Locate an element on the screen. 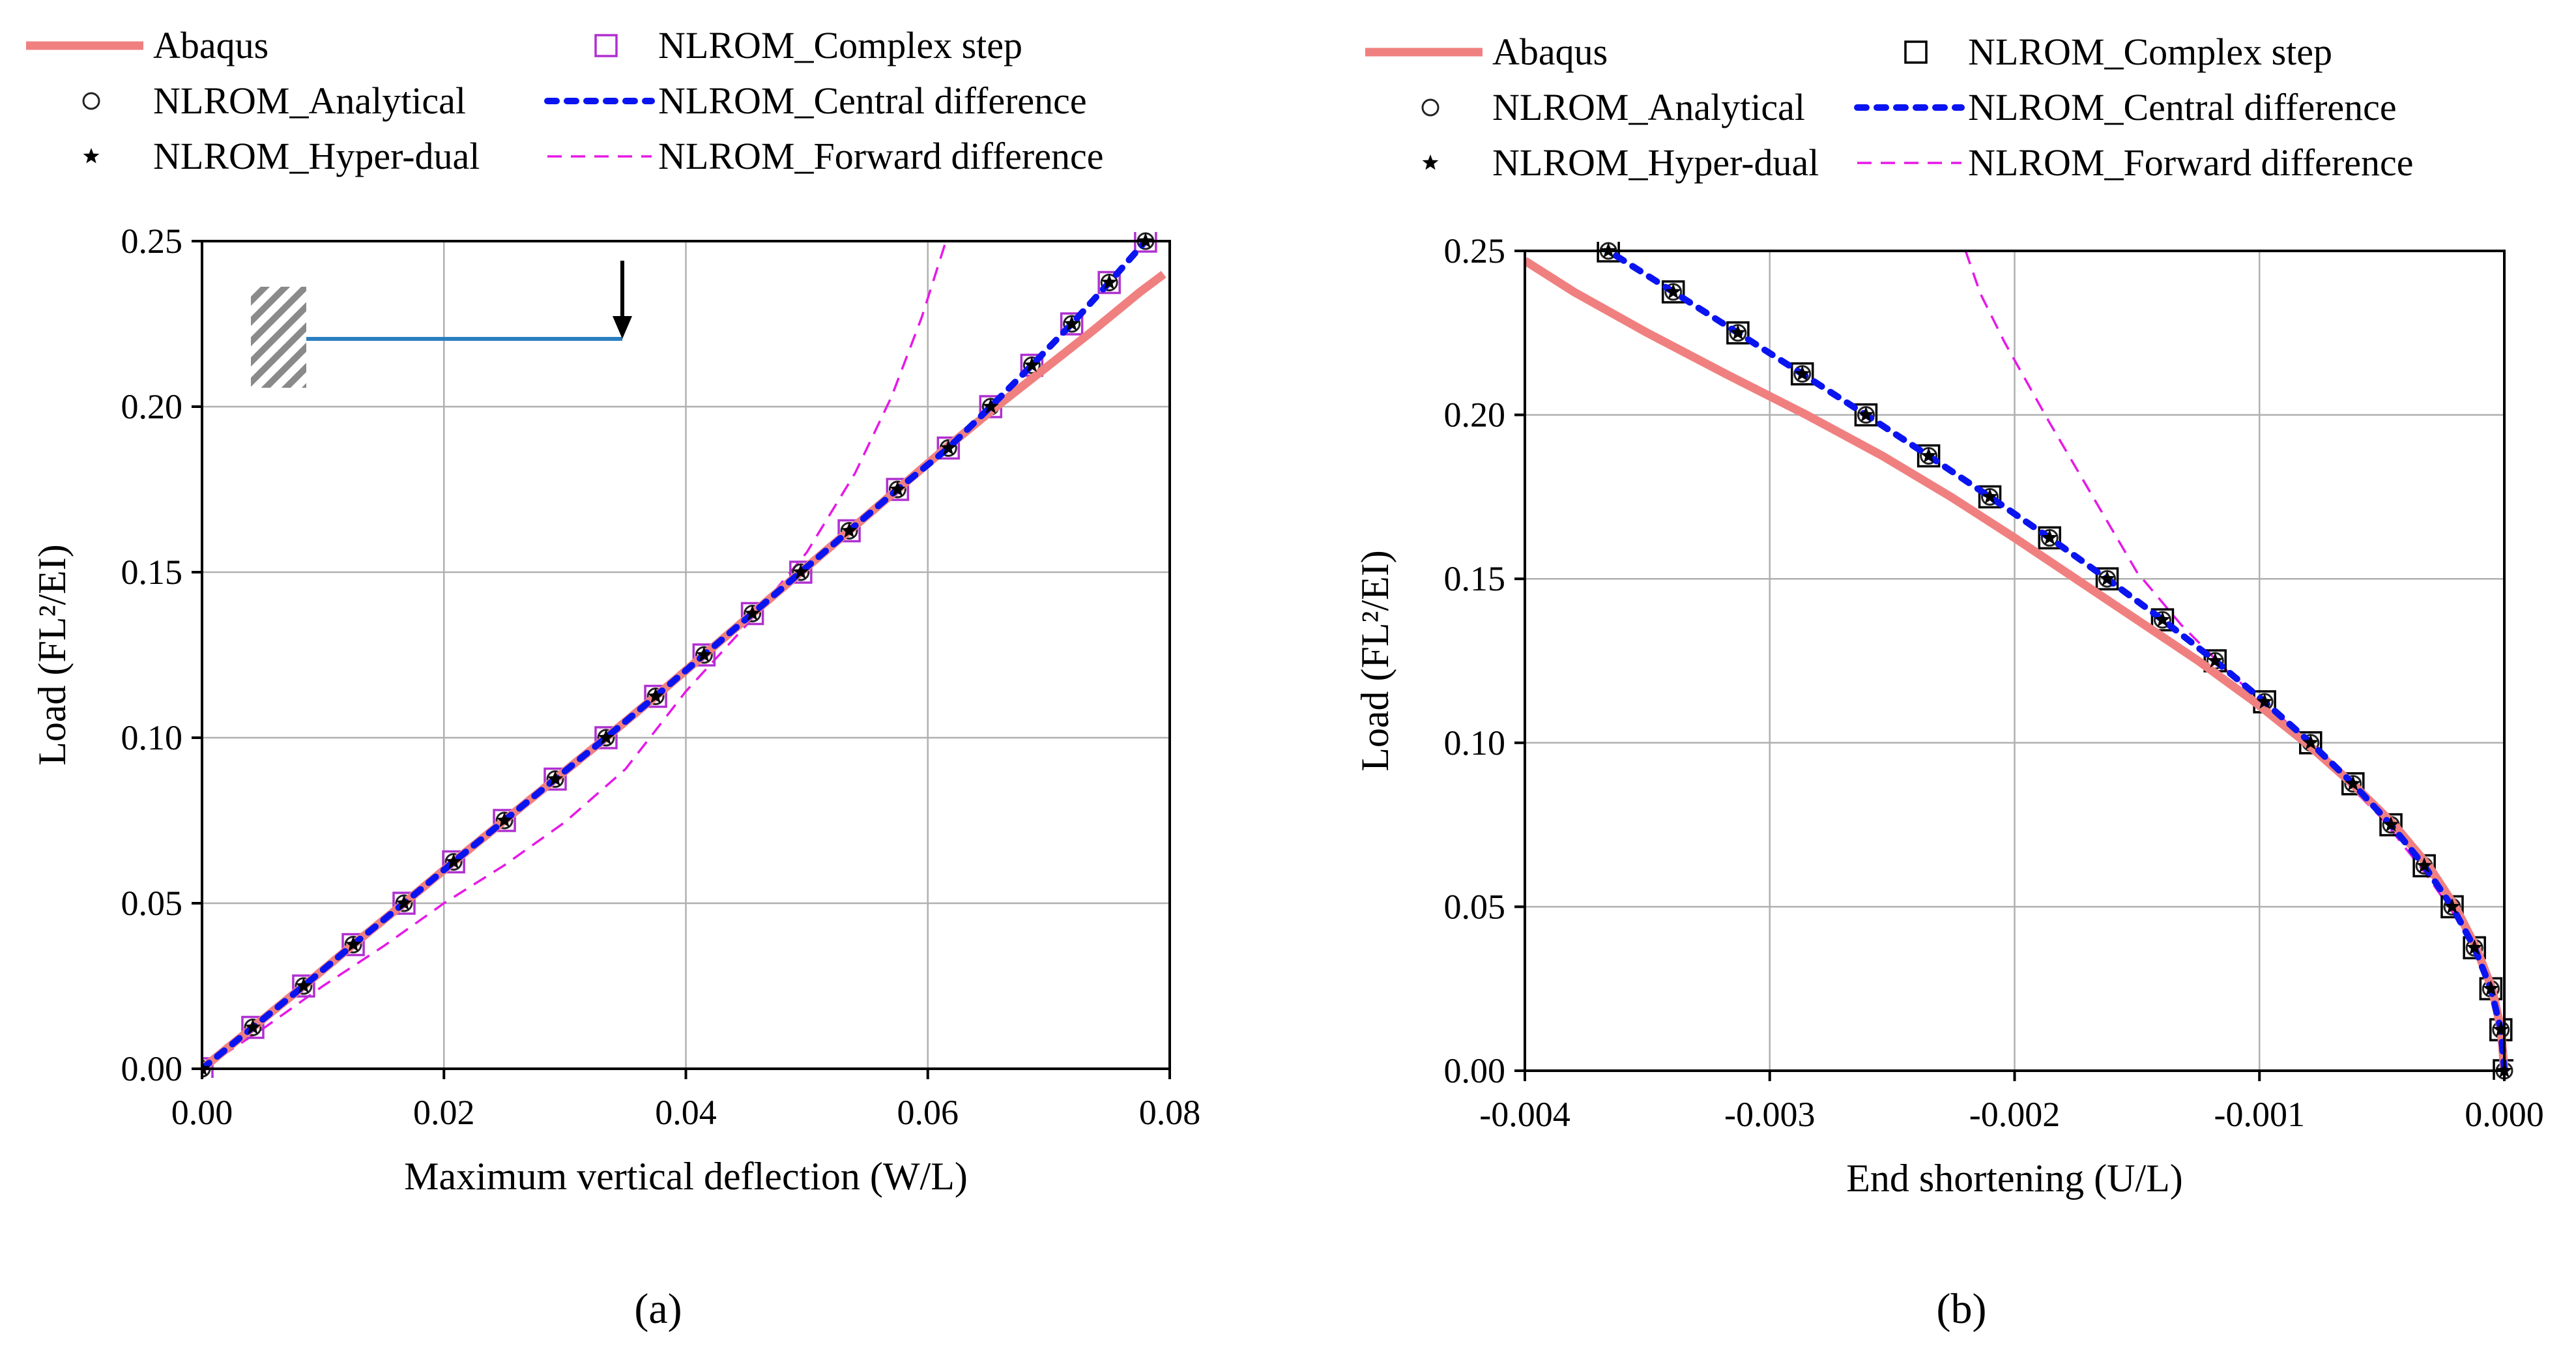 This screenshot has height=1349, width=2576. x-tick-label: 0.00 is located at coordinates (202, 1112).